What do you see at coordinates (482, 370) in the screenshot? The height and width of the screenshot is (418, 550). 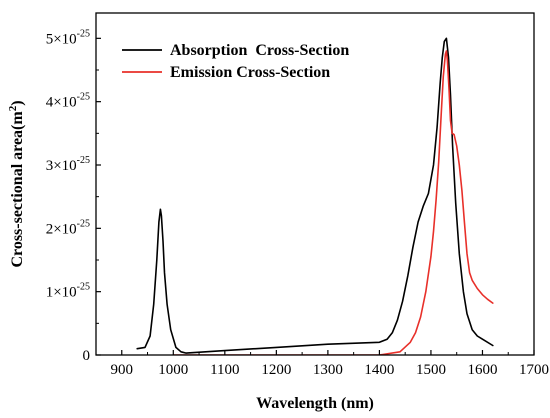 I see `x-tick-label: 1600` at bounding box center [482, 370].